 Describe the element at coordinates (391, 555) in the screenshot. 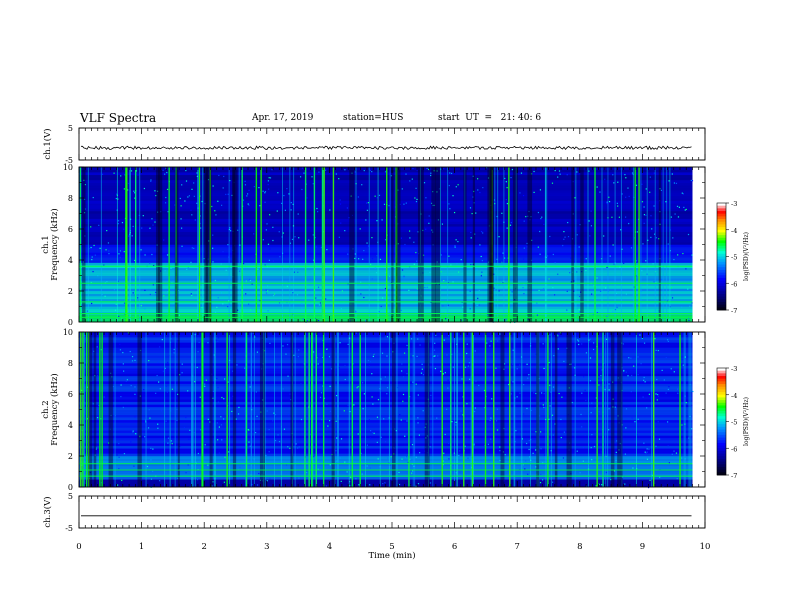

I see `x-axis-label: Time (min)` at that location.